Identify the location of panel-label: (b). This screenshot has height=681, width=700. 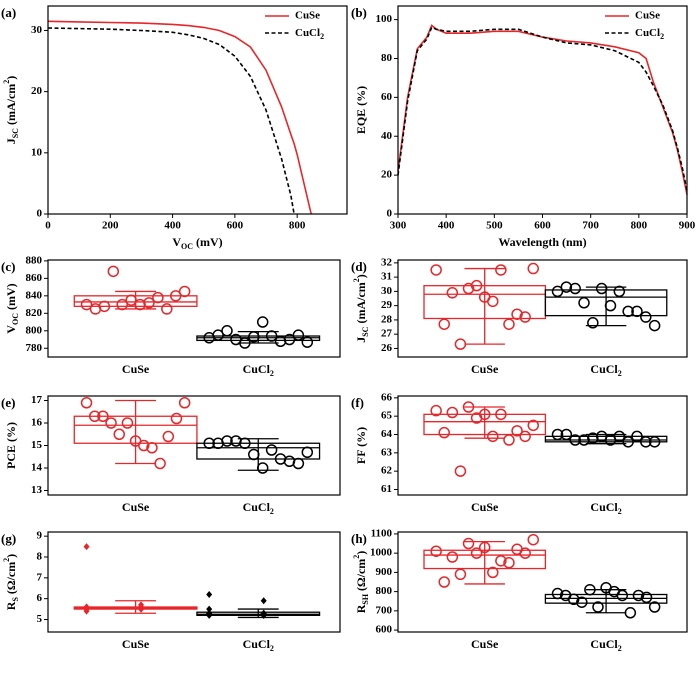
(359, 12).